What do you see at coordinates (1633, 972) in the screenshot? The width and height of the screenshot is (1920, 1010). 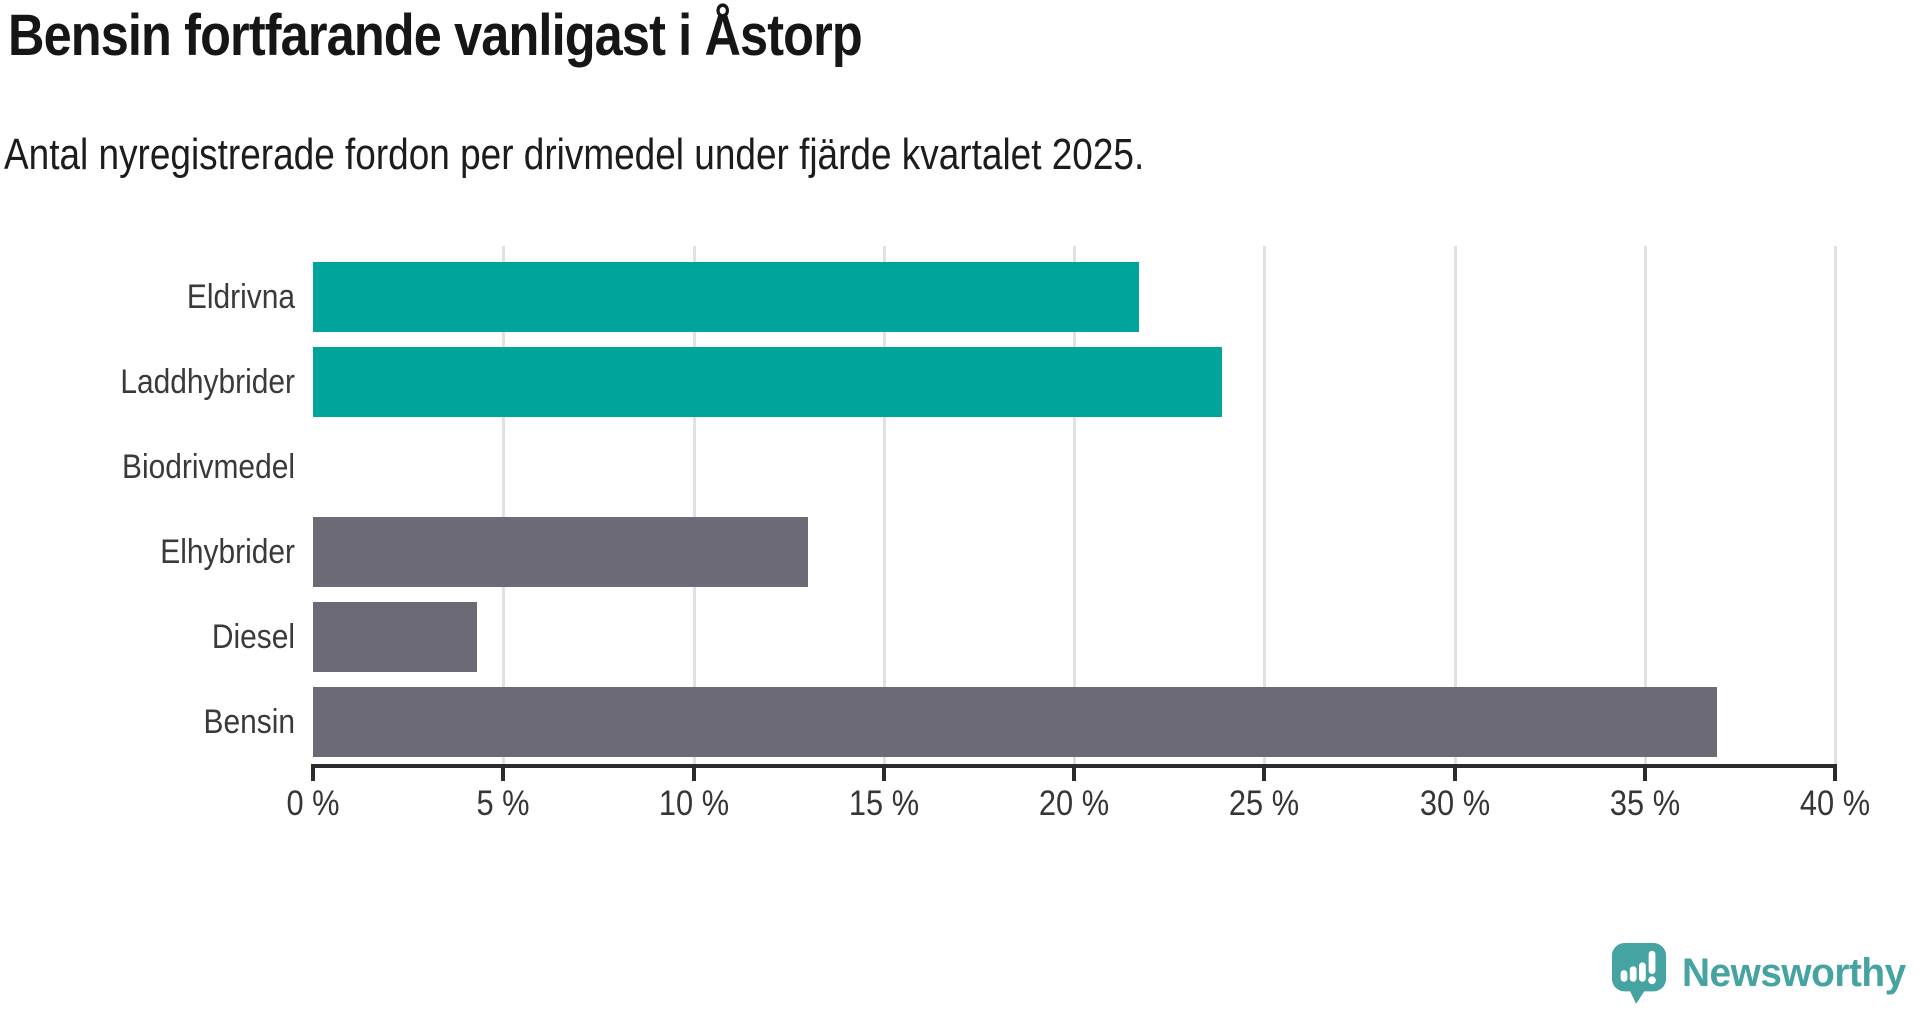 I see `logo-bar-chart-icon` at bounding box center [1633, 972].